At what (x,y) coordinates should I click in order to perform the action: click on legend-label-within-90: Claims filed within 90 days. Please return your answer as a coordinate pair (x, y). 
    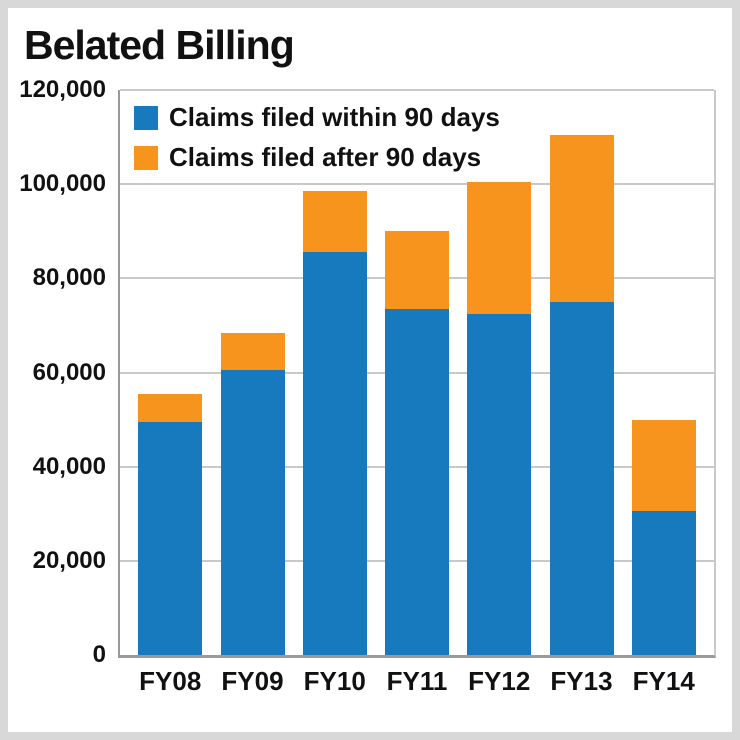
    Looking at the image, I should click on (334, 117).